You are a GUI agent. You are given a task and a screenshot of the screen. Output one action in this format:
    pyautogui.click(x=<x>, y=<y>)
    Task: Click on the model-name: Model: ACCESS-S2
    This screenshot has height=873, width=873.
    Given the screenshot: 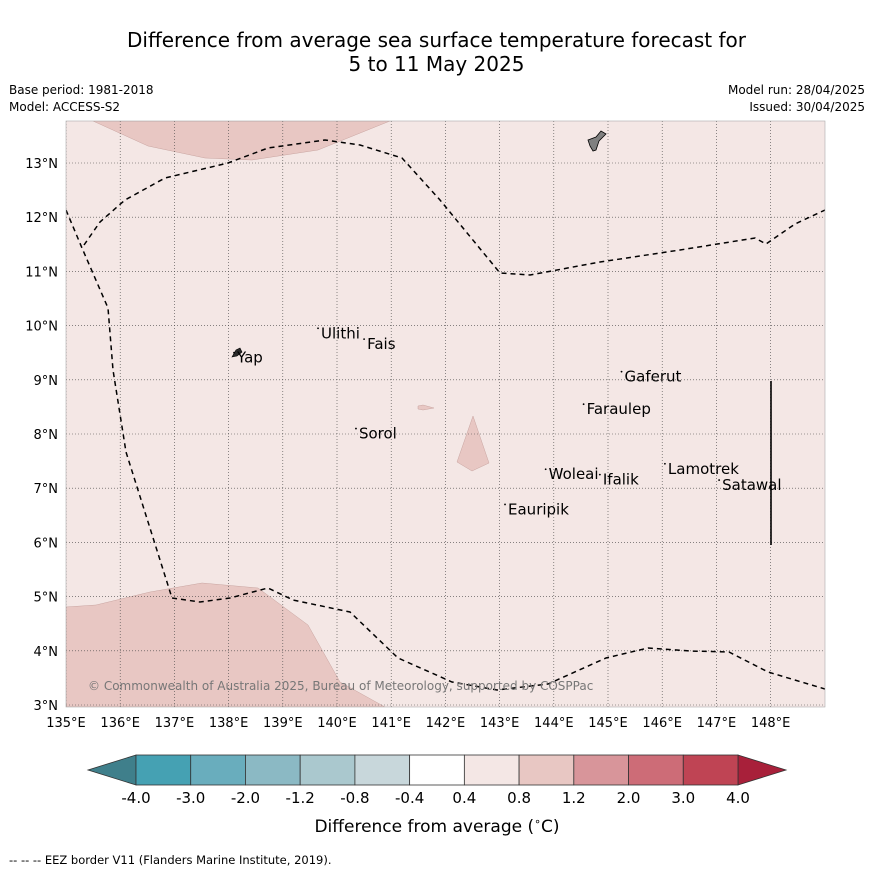 What is the action you would take?
    pyautogui.click(x=65, y=107)
    